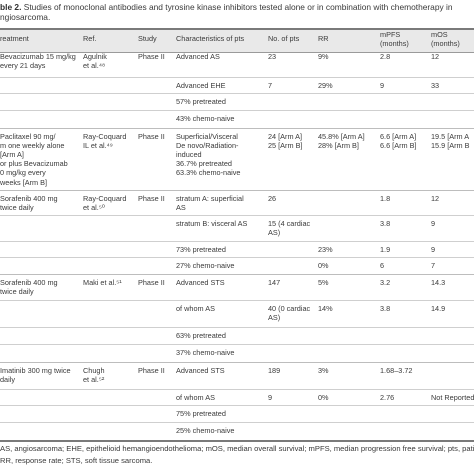 The width and height of the screenshot is (474, 474). What do you see at coordinates (270, 397) in the screenshot?
I see `table-cell-num-pts: 9` at bounding box center [270, 397].